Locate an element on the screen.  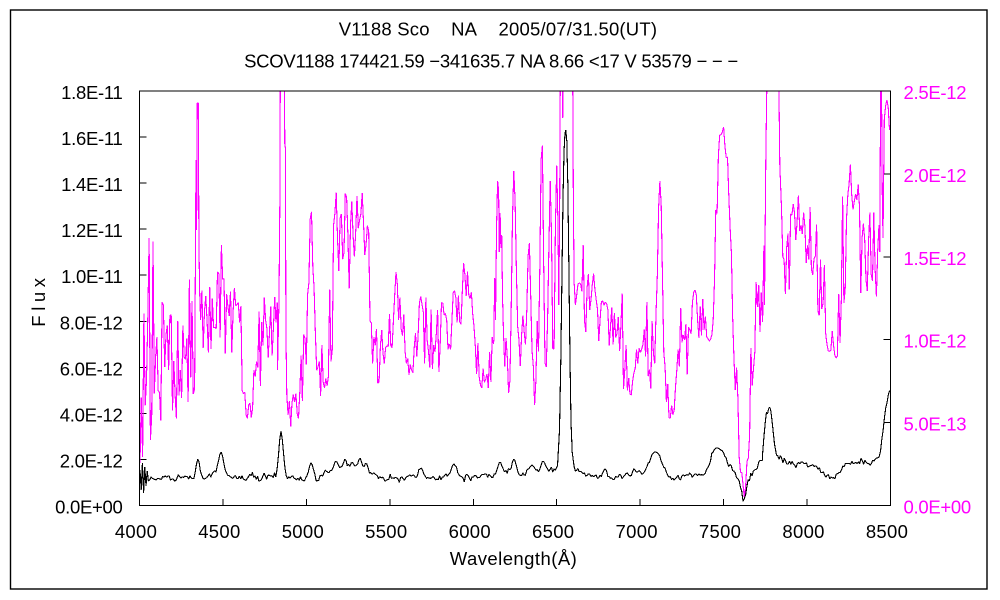
svg-text: 5.0E-13 is located at coordinates (935, 424).